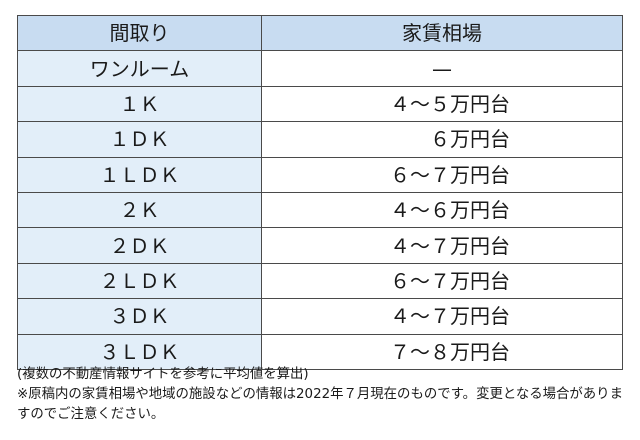 The height and width of the screenshot is (440, 640). What do you see at coordinates (450, 351) in the screenshot?
I see `rent-value: ７～８万円台` at bounding box center [450, 351].